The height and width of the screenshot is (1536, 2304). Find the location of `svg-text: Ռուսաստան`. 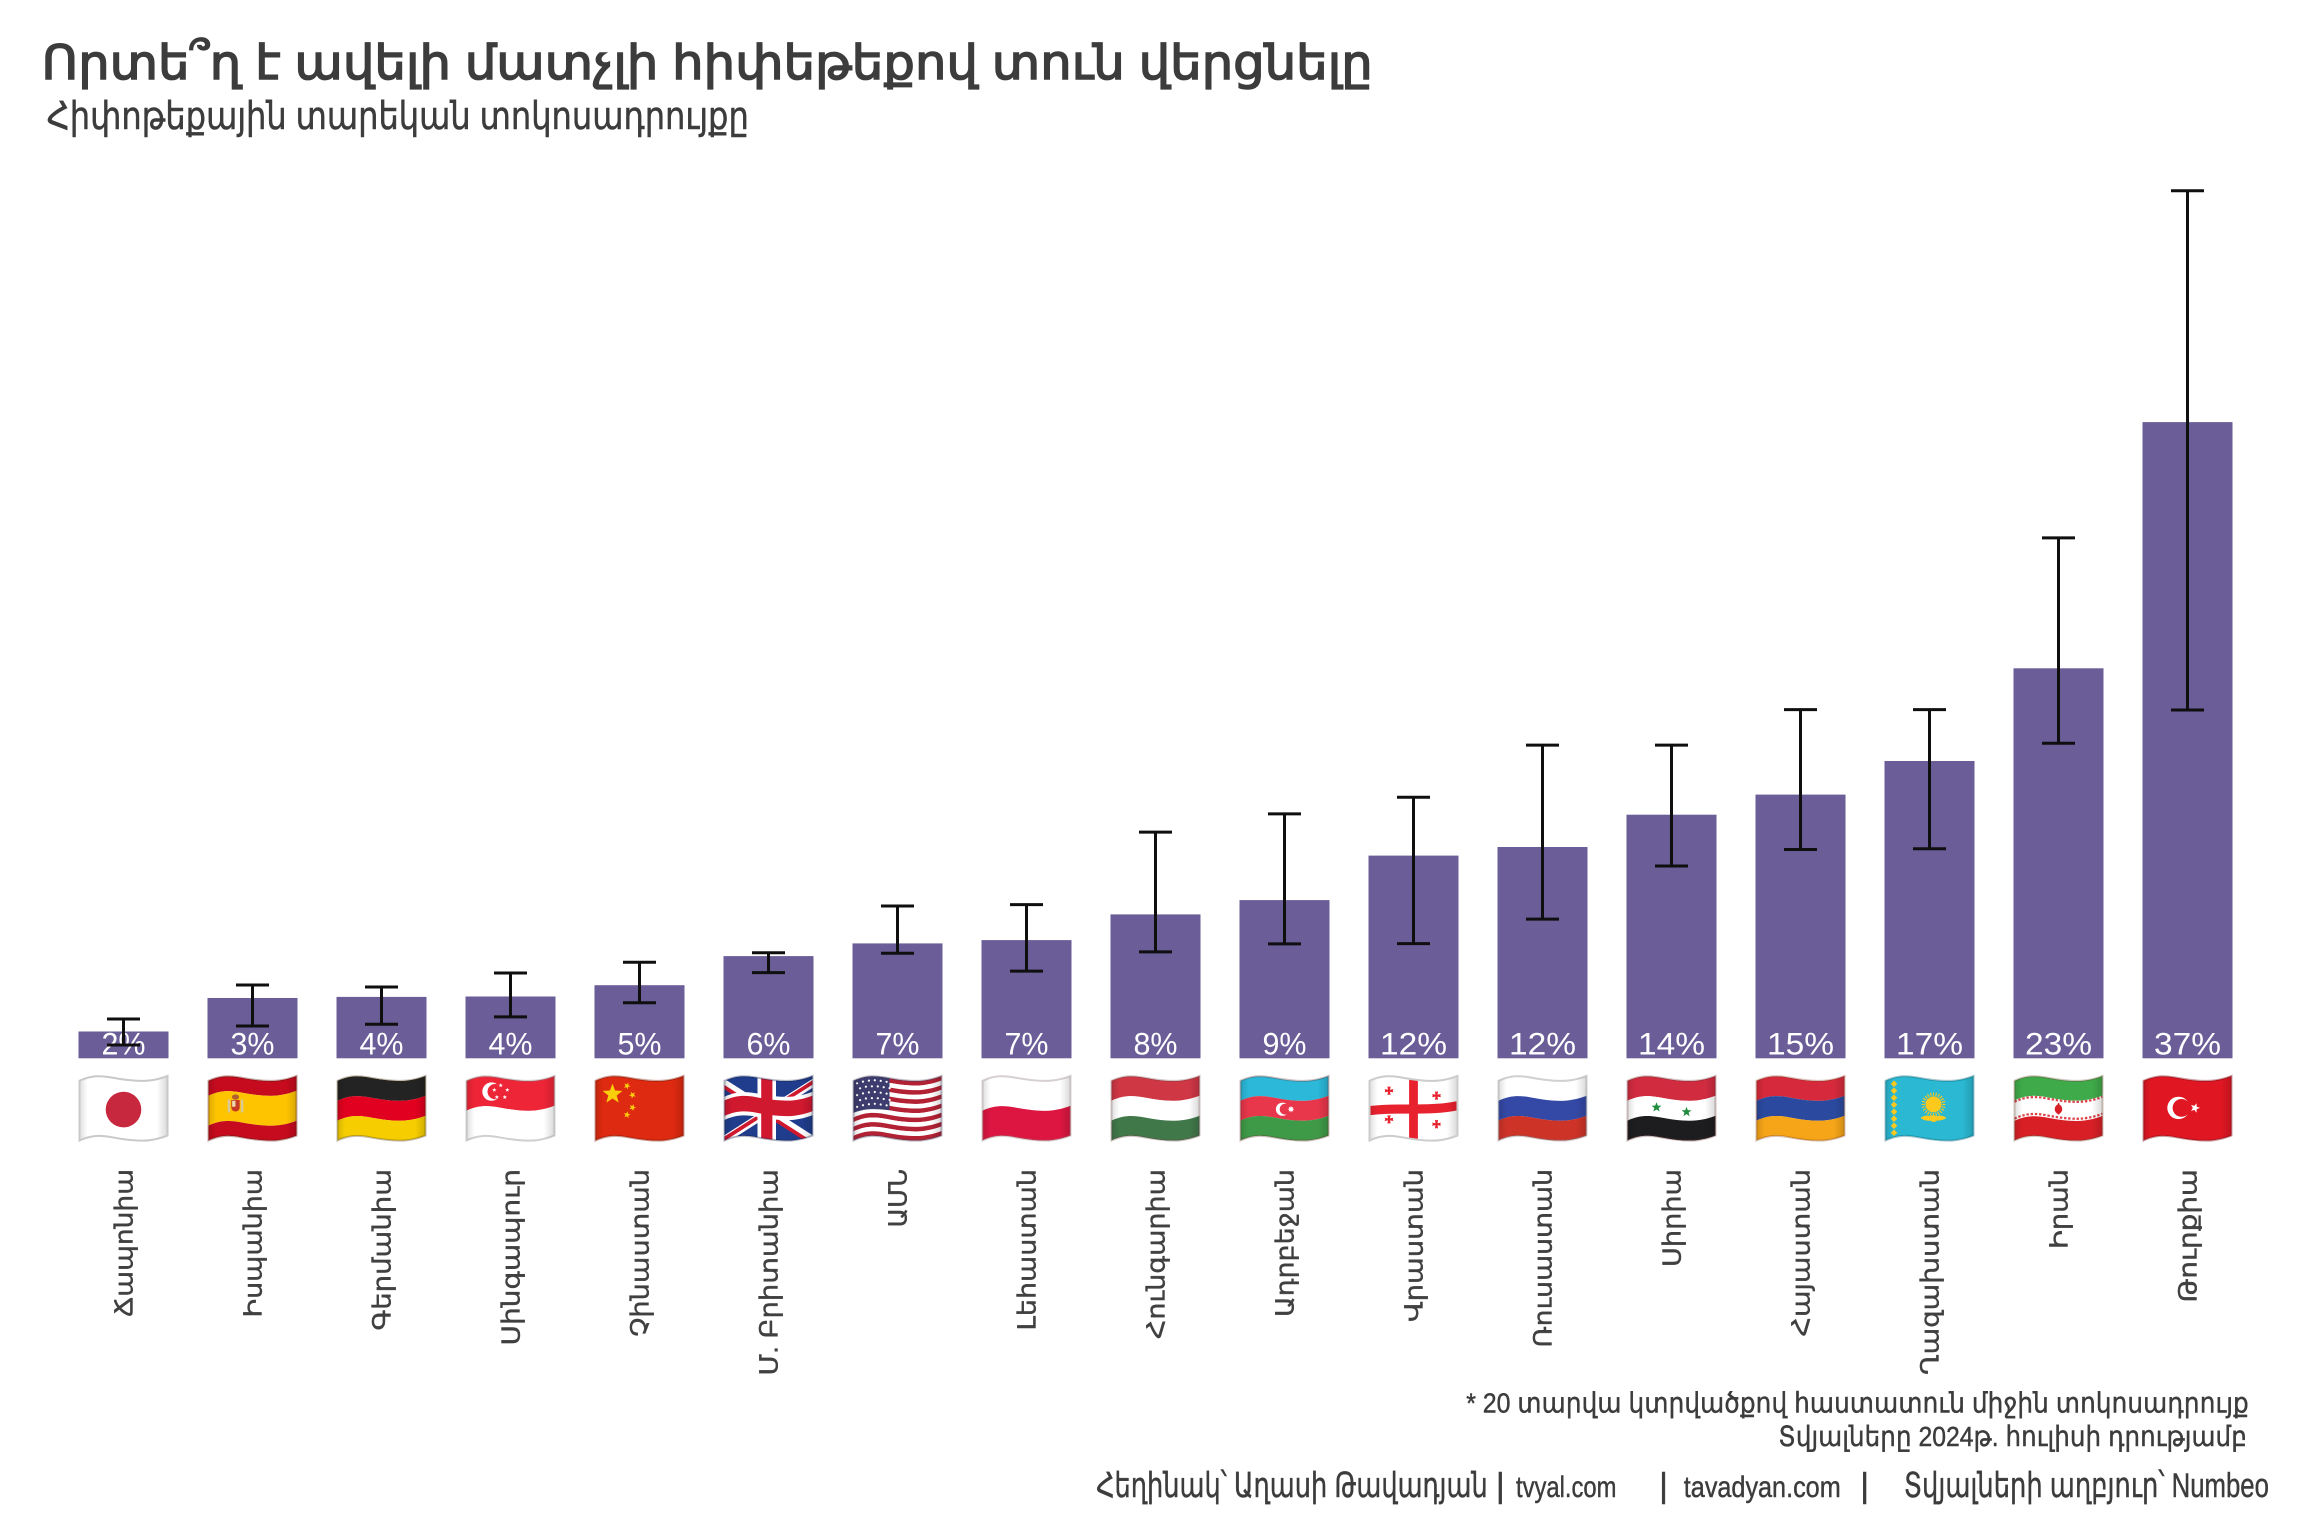

svg-text: Ռուսաստան is located at coordinates (1543, 1258).